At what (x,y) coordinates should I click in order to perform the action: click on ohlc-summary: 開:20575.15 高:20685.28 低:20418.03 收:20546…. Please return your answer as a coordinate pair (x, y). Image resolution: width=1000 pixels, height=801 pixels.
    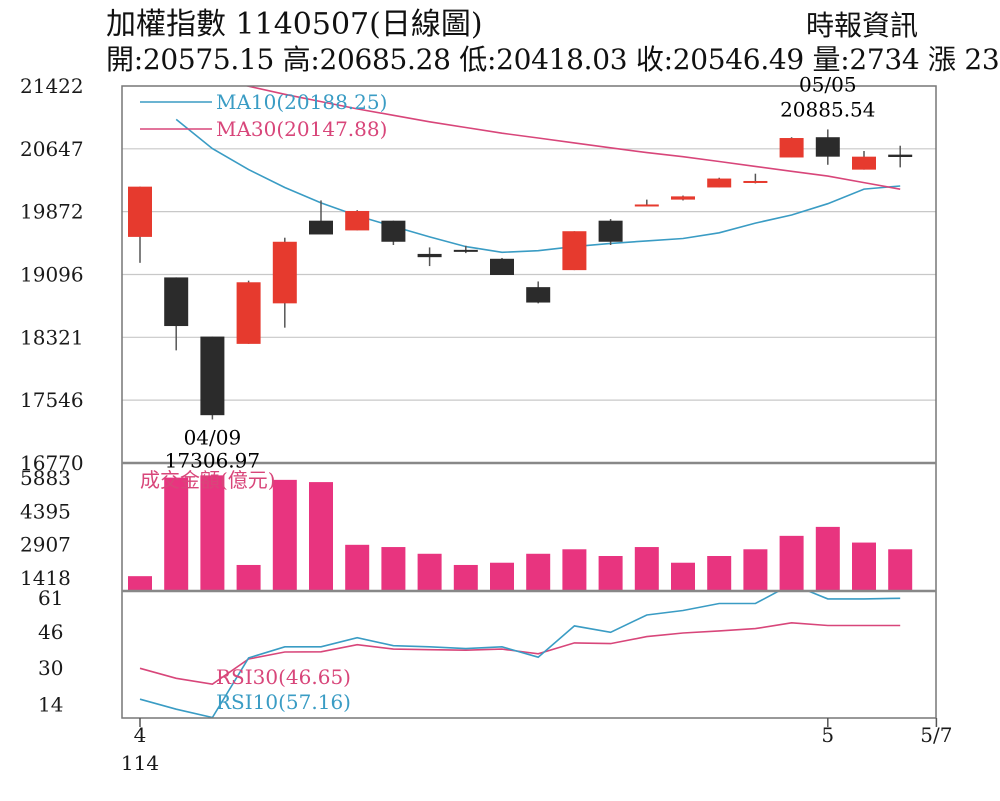
    Looking at the image, I should click on (553, 59).